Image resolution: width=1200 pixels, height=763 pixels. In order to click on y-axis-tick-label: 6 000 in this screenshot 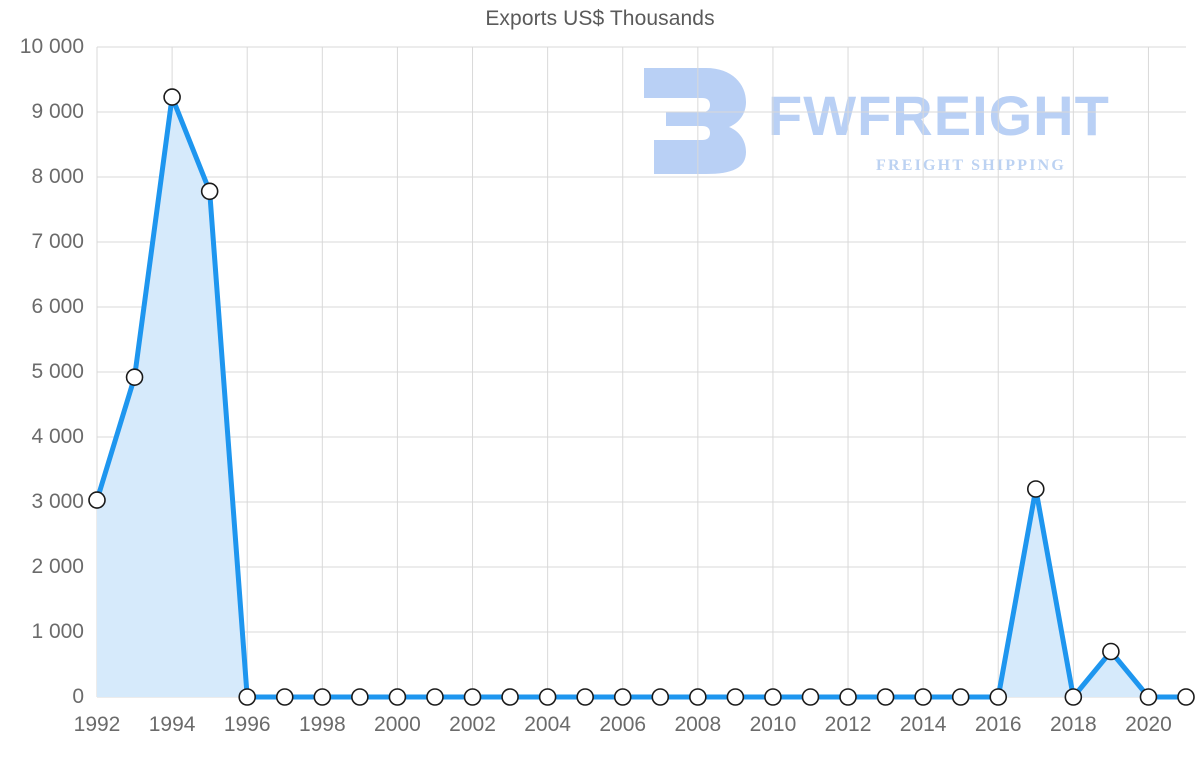, I will do `click(57, 306)`.